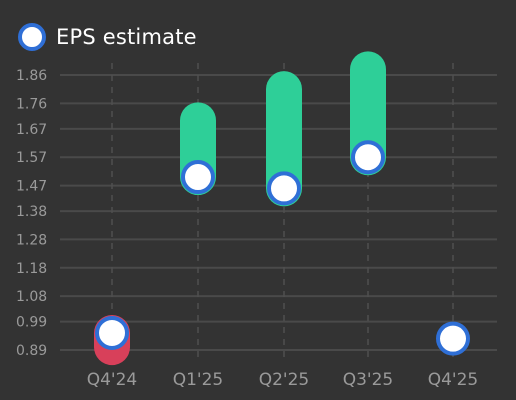 The image size is (516, 400). What do you see at coordinates (31, 269) in the screenshot?
I see `y-tick-label: 1.18` at bounding box center [31, 269].